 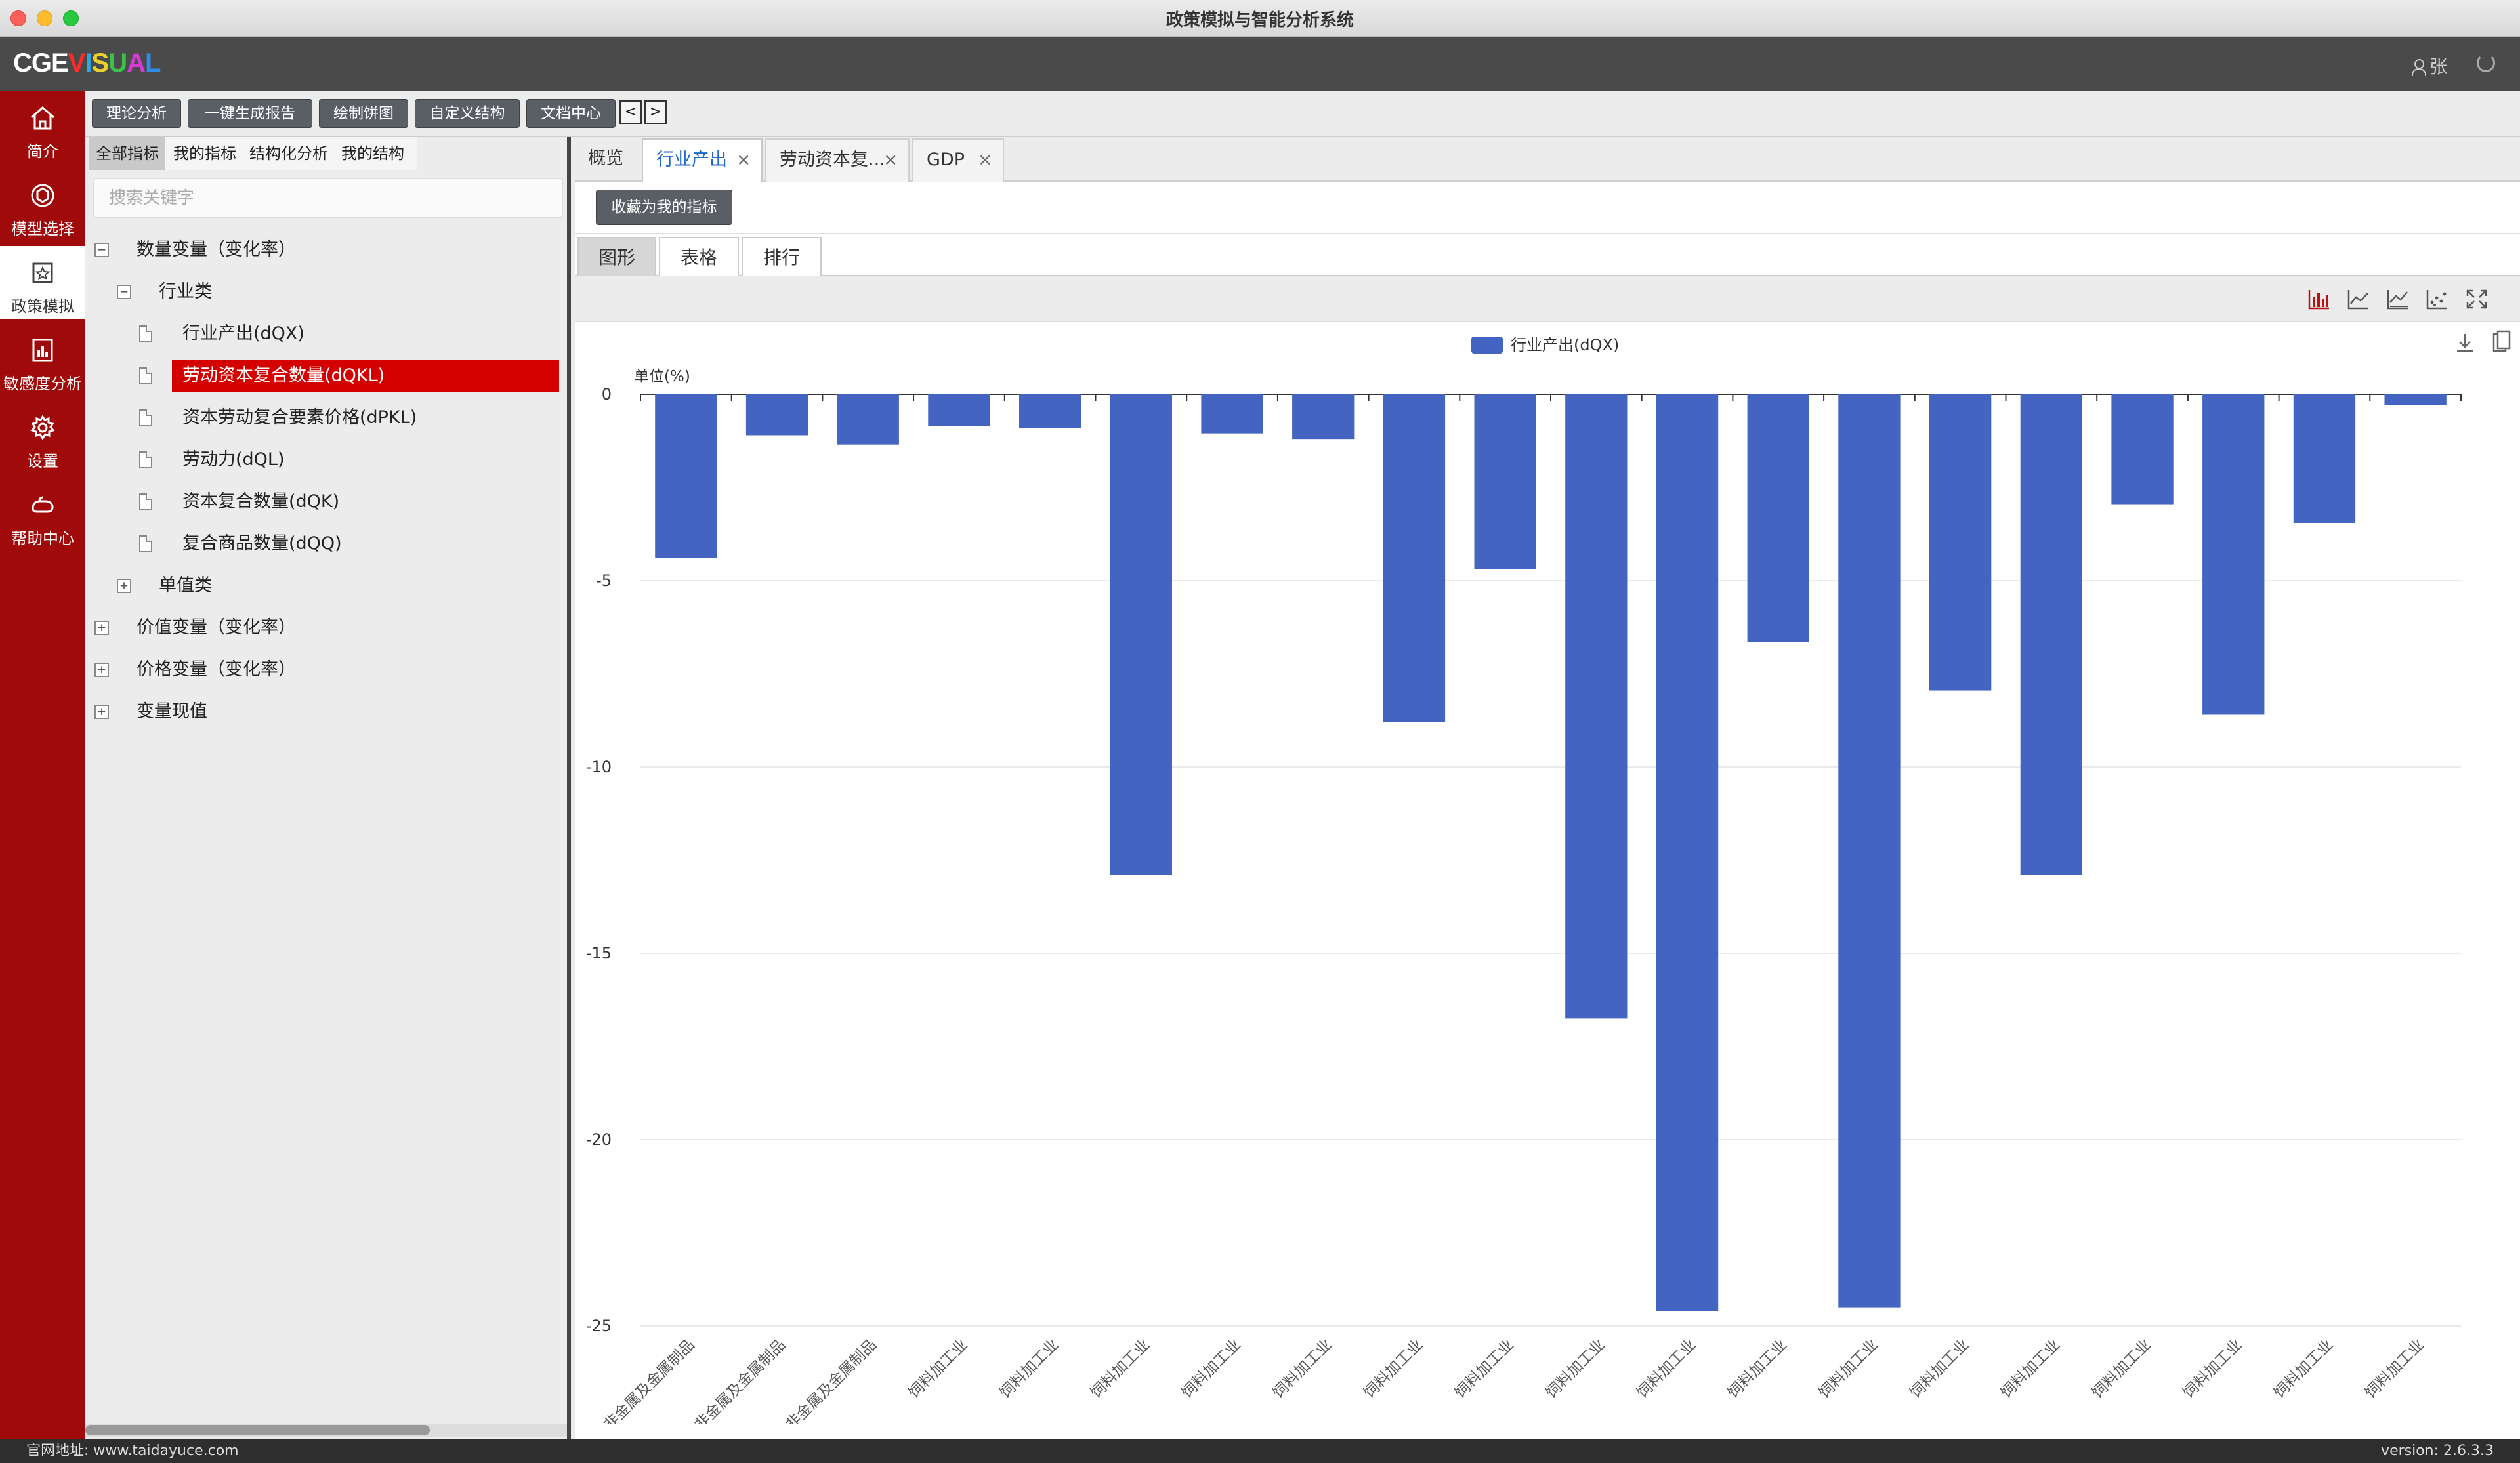 I want to click on theory-analysis-button: 理论分析, so click(x=136, y=114).